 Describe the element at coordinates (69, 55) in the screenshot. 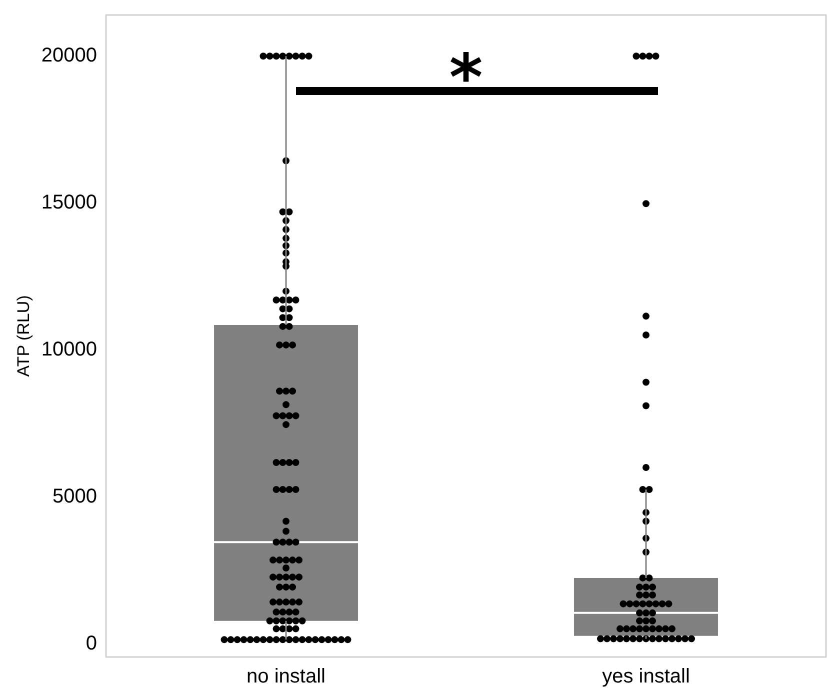

I see `y-tick-label: 20000` at that location.